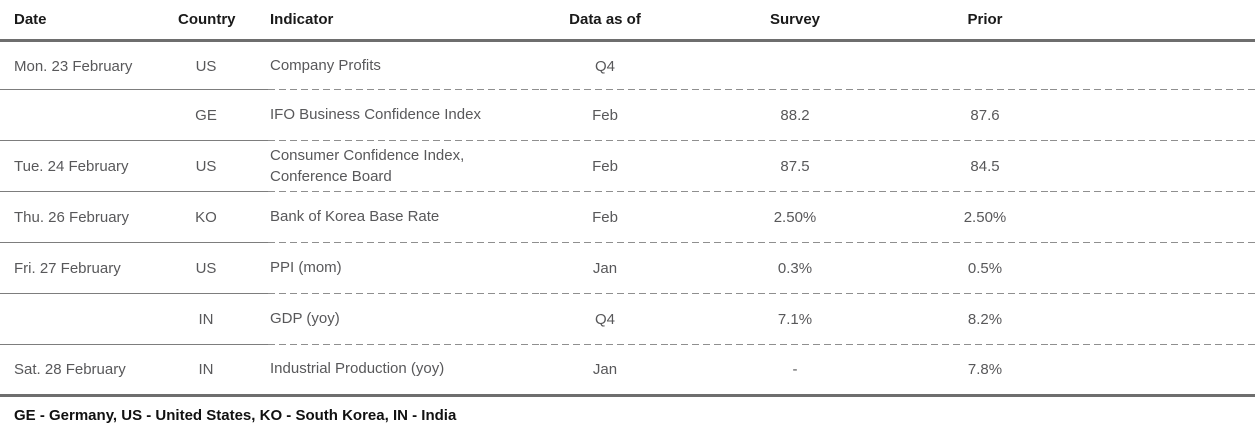 Image resolution: width=1255 pixels, height=436 pixels. What do you see at coordinates (985, 371) in the screenshot?
I see `cell-prior: 7.8%` at bounding box center [985, 371].